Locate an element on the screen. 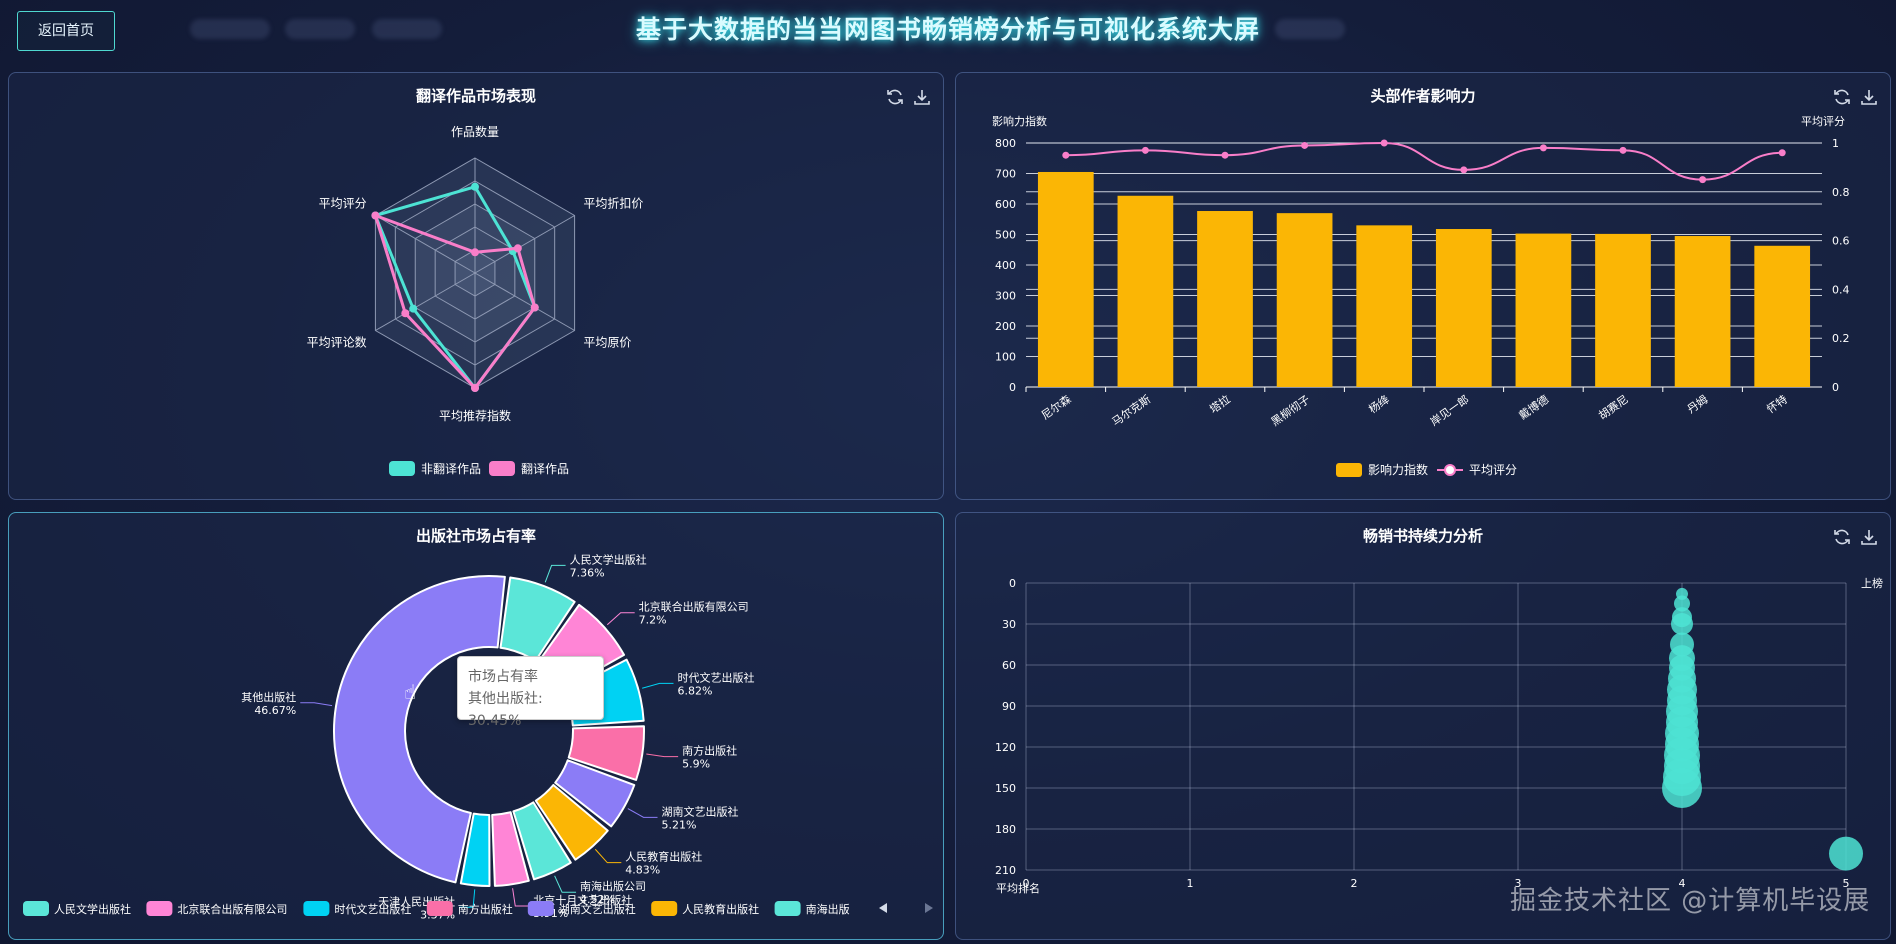 This screenshot has height=944, width=1896. x-tick-label: 4 is located at coordinates (1682, 883).